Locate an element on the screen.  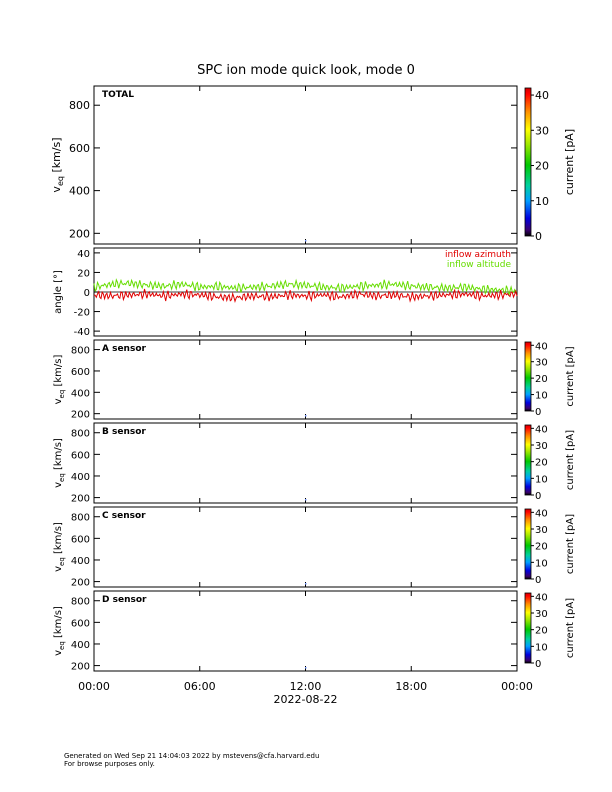
panel-label: A sensor is located at coordinates (124, 349).